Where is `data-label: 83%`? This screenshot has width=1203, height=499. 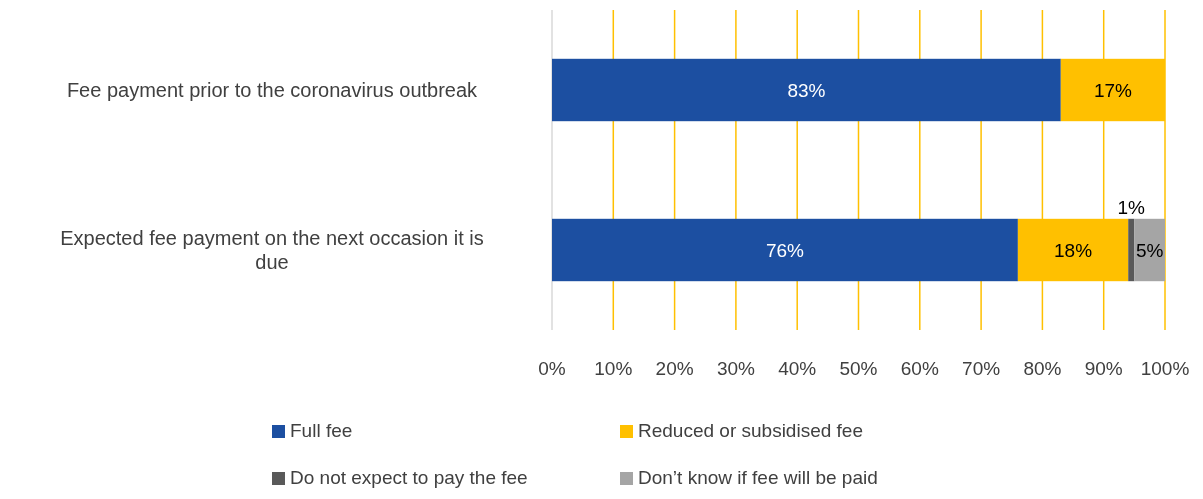 data-label: 83% is located at coordinates (806, 90).